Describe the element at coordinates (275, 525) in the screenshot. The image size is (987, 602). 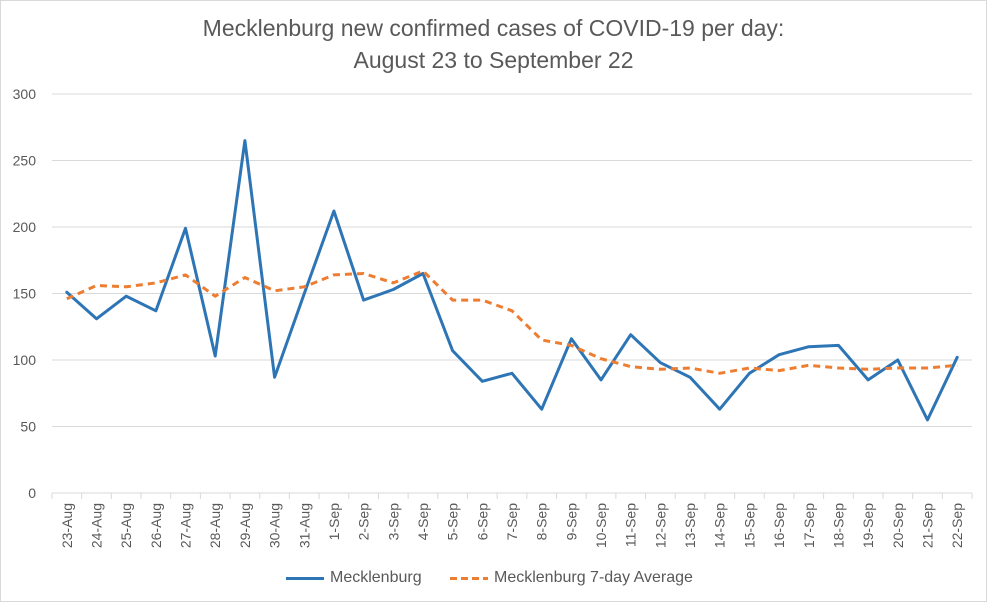
I see `x-tick-label: 30-Aug` at that location.